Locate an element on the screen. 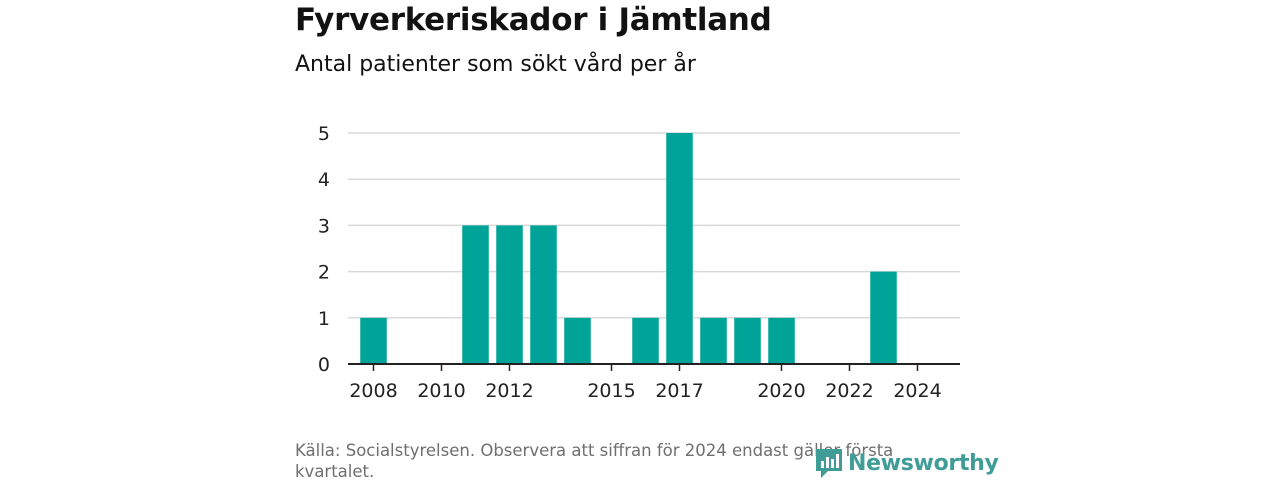  x-tick-label: 2010 is located at coordinates (441, 391).